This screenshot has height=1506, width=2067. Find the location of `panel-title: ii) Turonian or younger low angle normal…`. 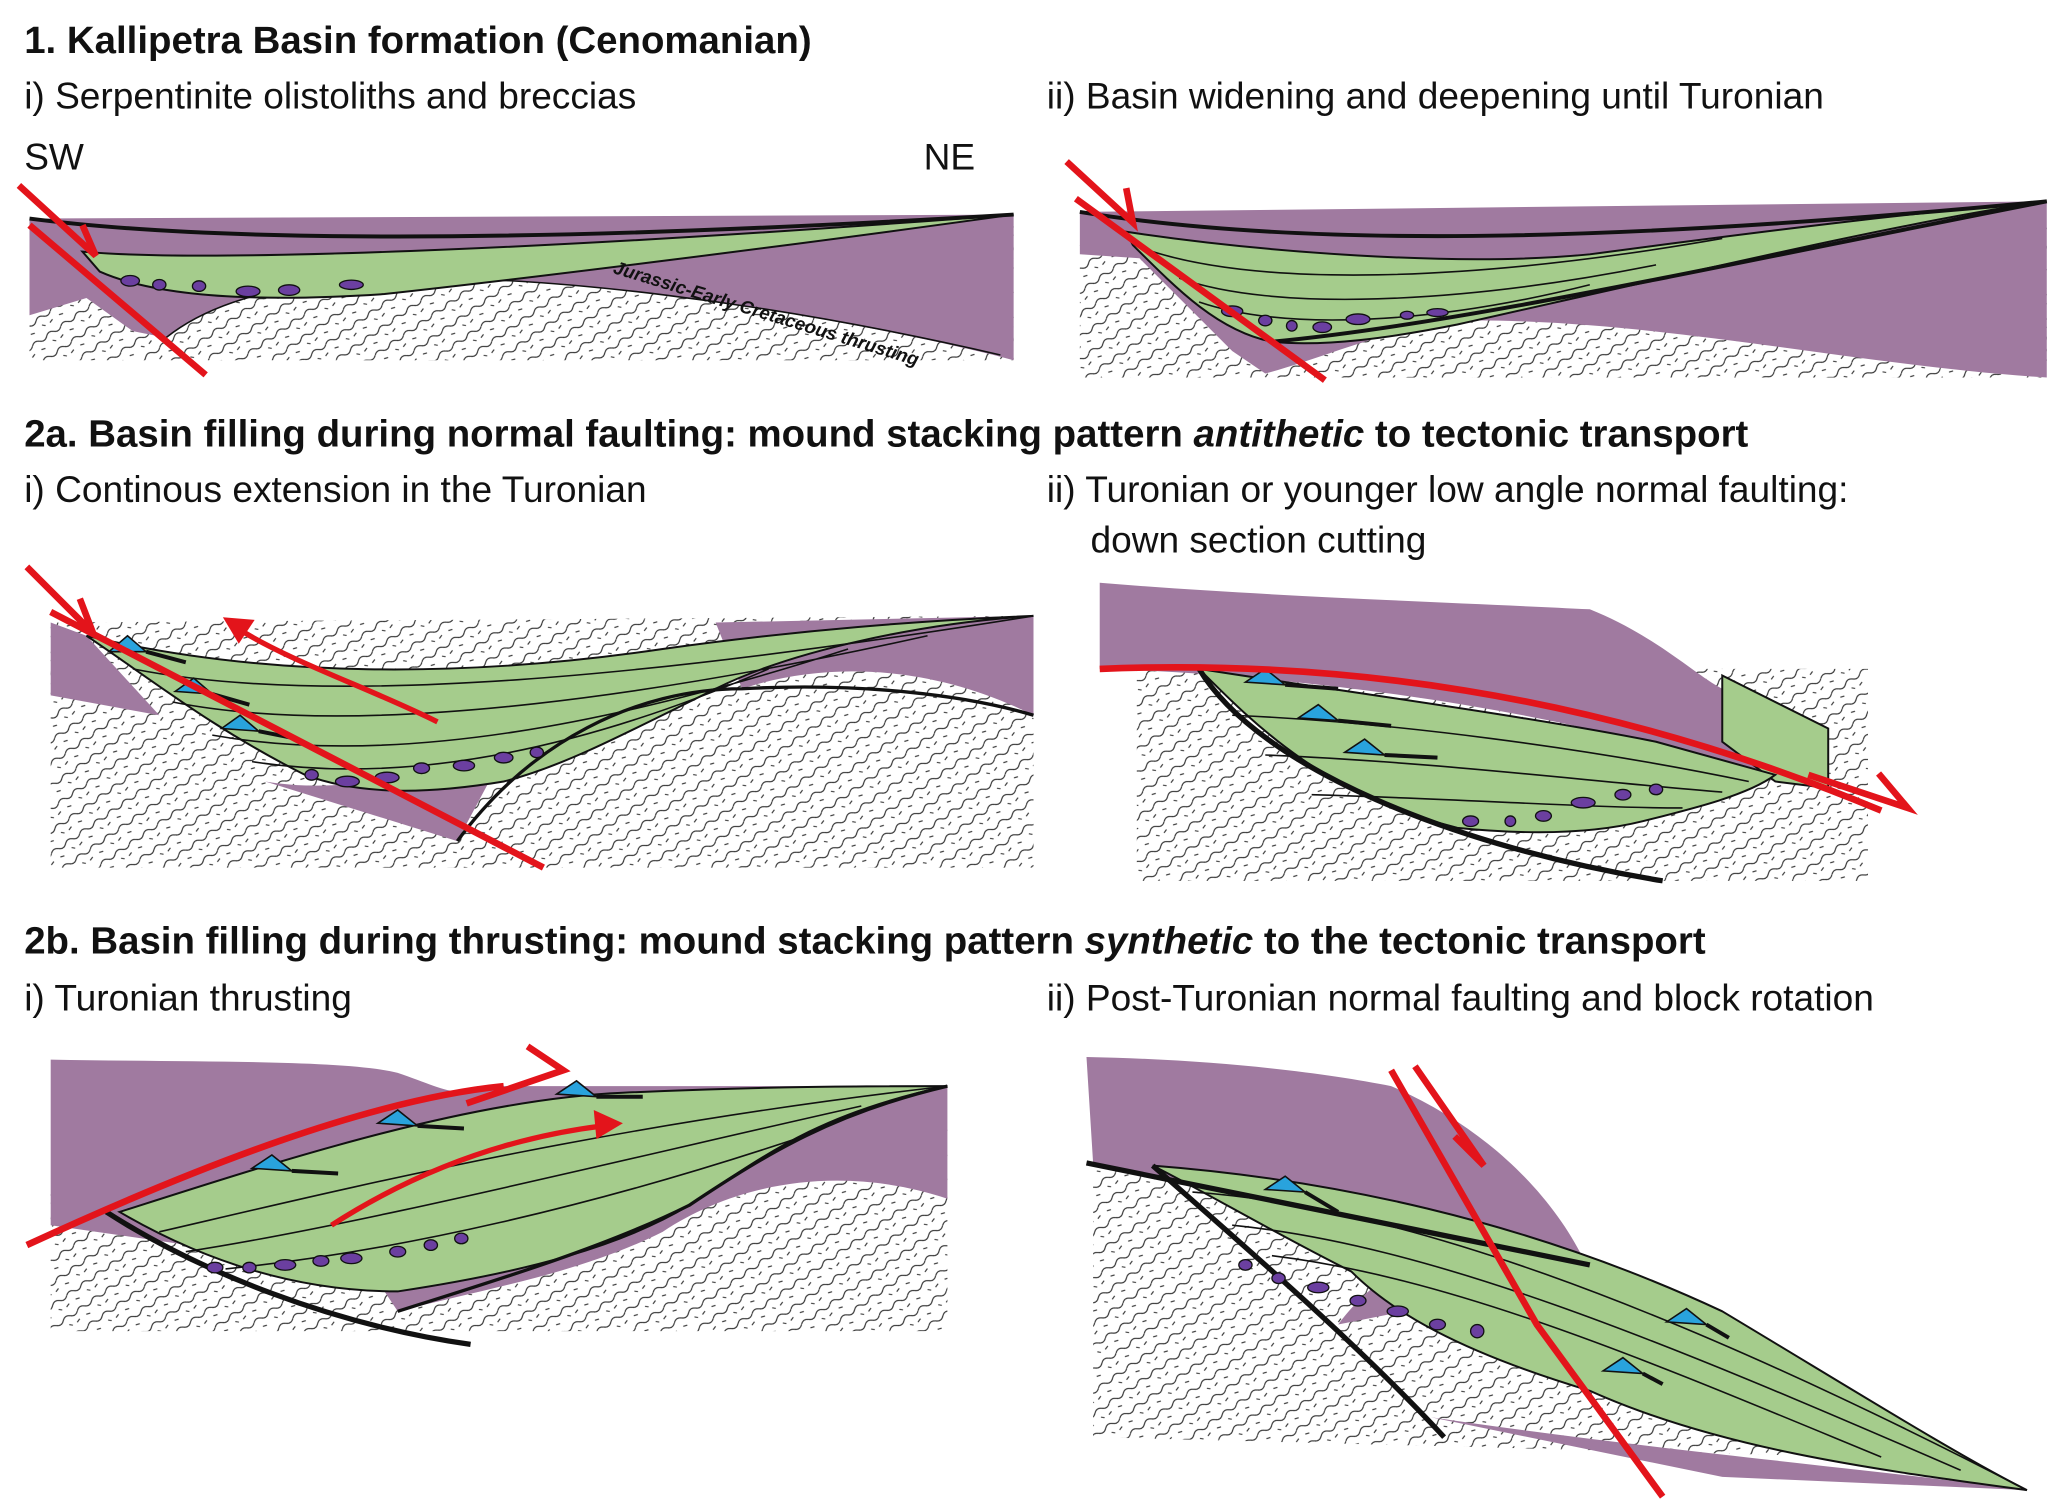

panel-title: ii) Turonian or younger low angle normal… is located at coordinates (1448, 489).